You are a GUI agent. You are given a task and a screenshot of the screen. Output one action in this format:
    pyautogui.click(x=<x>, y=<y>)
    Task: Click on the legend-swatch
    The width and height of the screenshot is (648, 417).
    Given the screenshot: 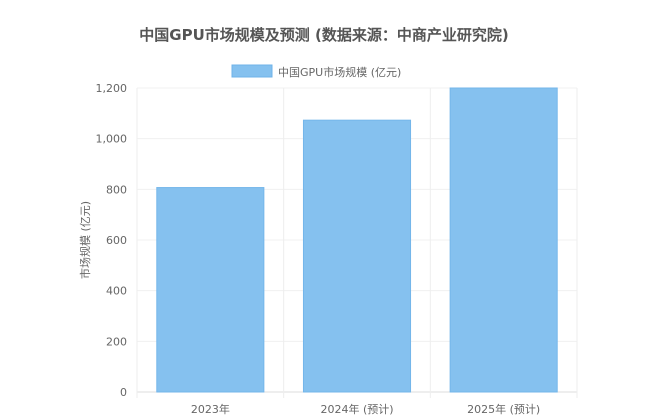 What is the action you would take?
    pyautogui.click(x=252, y=71)
    